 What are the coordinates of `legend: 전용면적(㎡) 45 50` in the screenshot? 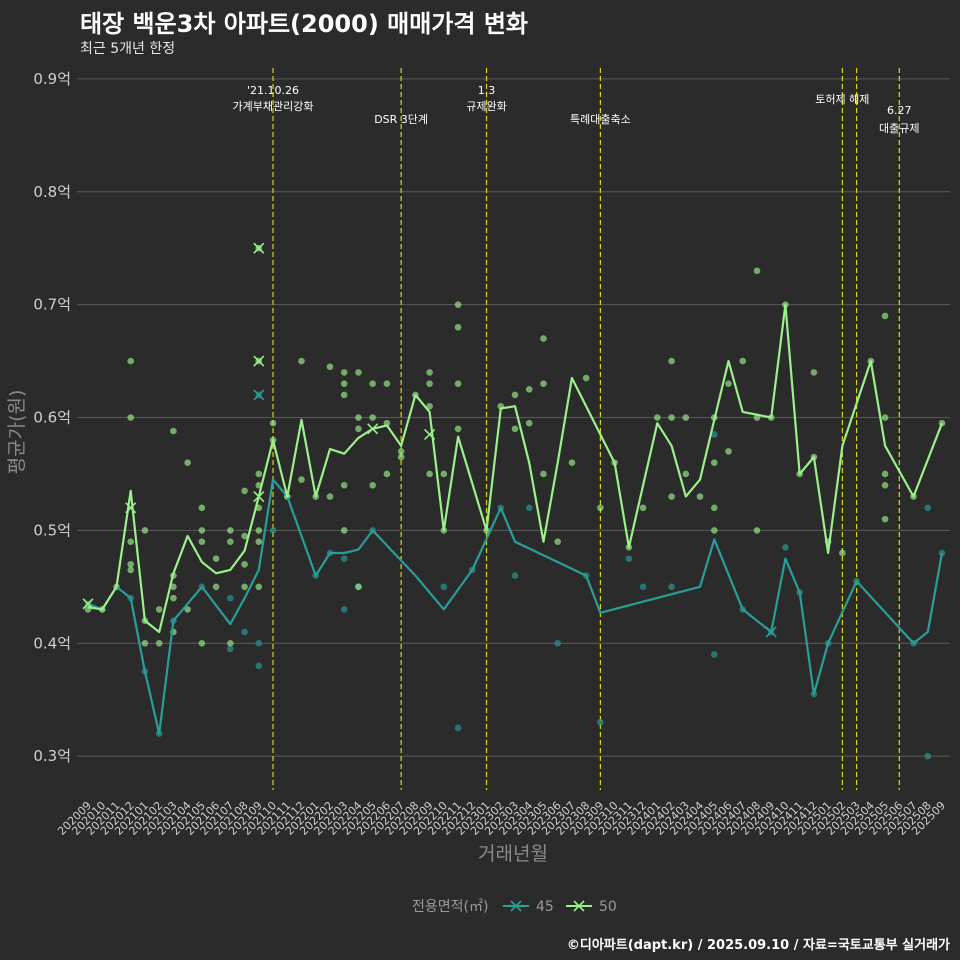 It's located at (514, 907).